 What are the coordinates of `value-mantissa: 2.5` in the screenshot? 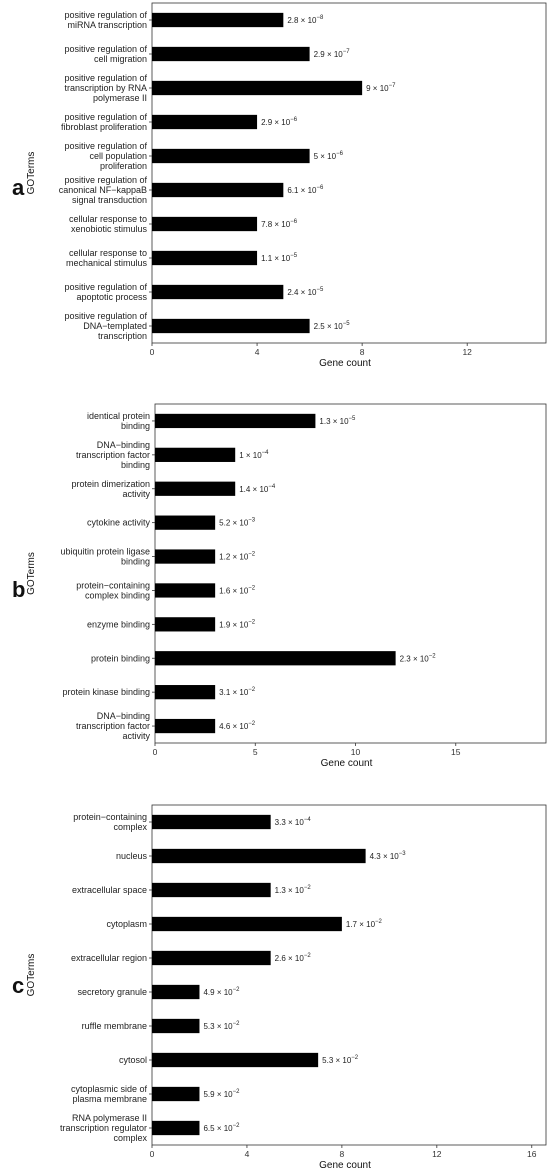 It's located at (320, 326).